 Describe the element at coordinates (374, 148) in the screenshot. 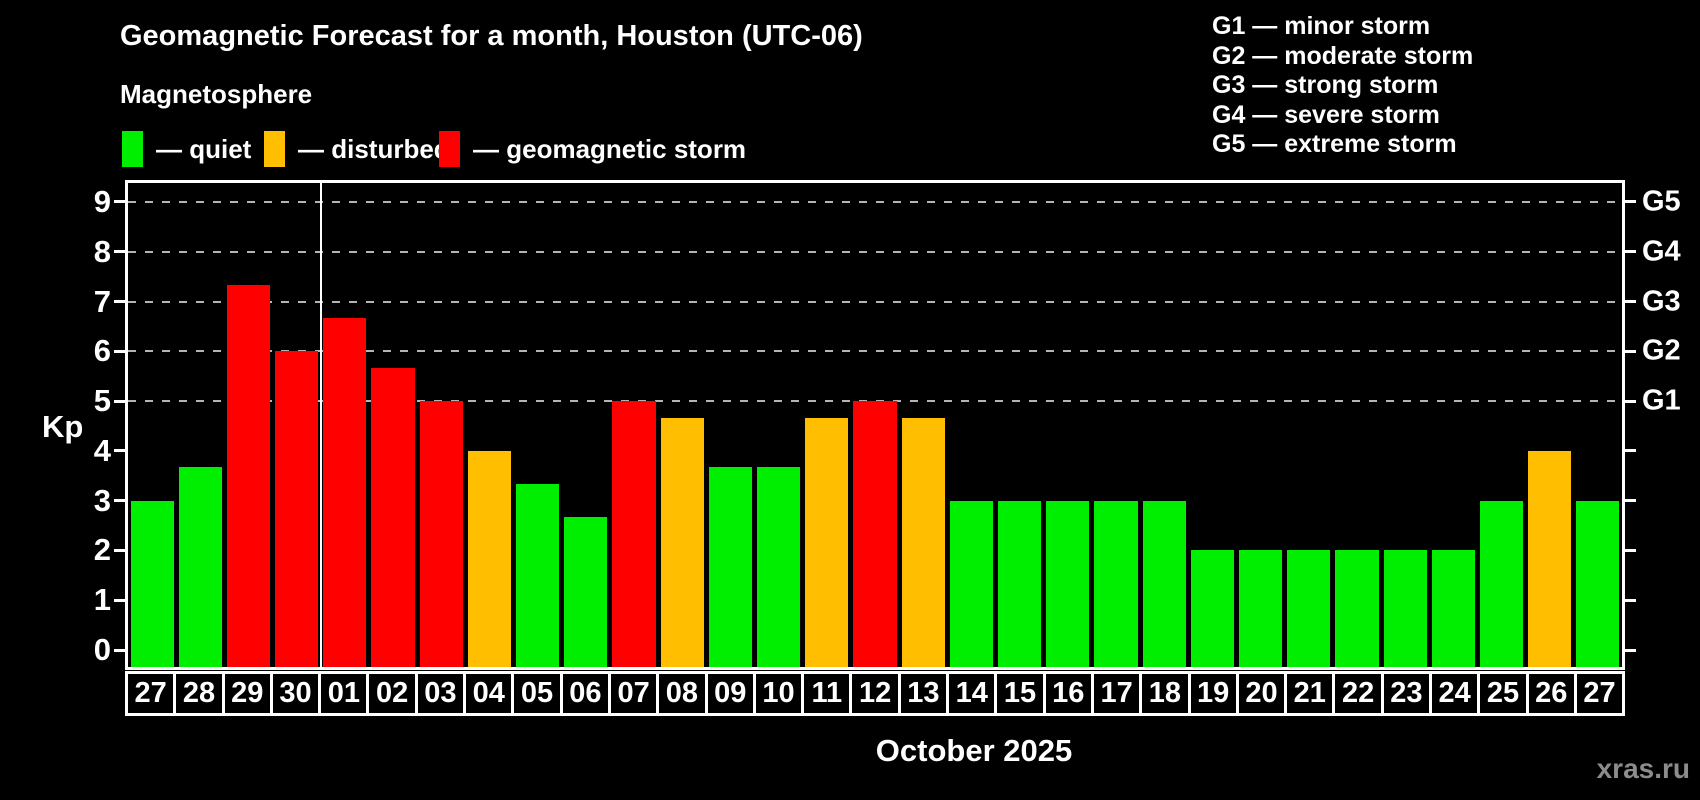

I see `legend-label-disturbed: — disturbed` at that location.